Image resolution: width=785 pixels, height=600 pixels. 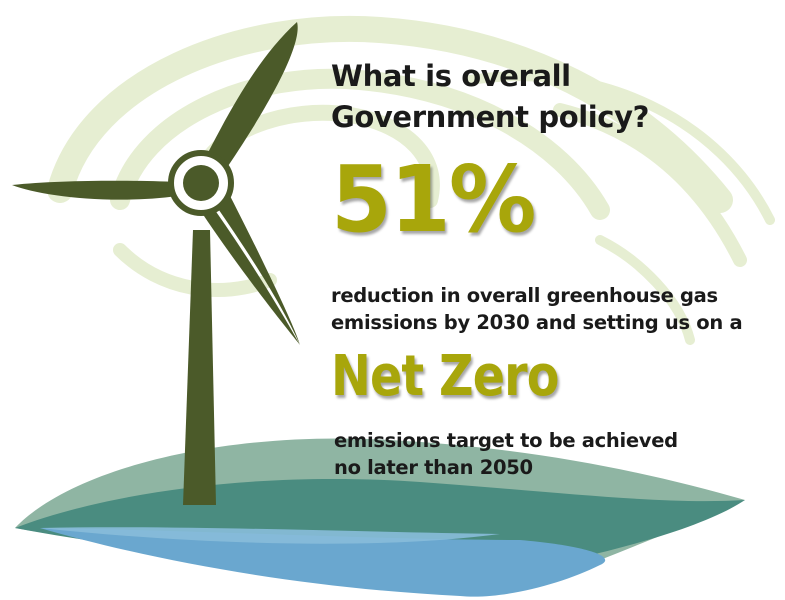 What do you see at coordinates (445, 376) in the screenshot?
I see `net-zero-label: Net Zero` at bounding box center [445, 376].